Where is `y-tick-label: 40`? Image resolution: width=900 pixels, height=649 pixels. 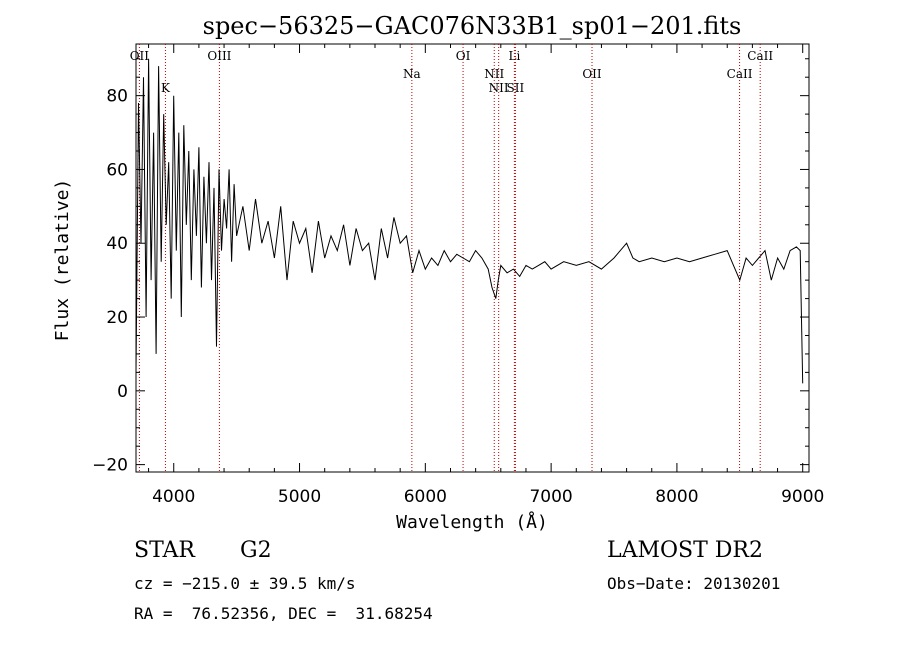
y-tick-label: 40 is located at coordinates (117, 244).